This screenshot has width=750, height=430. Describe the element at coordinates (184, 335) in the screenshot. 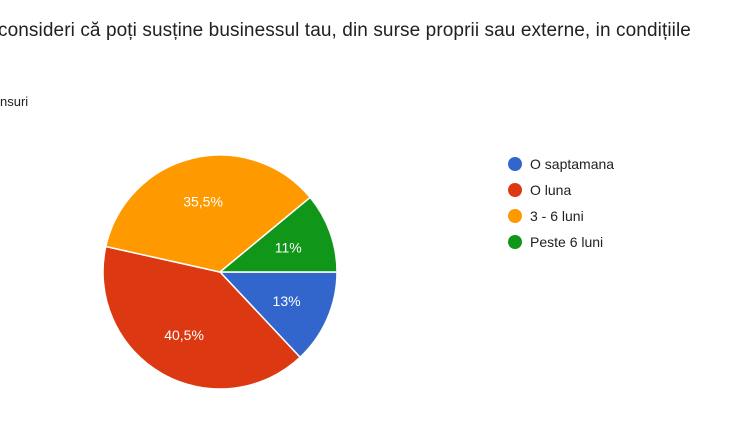

I see `pie-slice-label-1: 40,5%` at that location.